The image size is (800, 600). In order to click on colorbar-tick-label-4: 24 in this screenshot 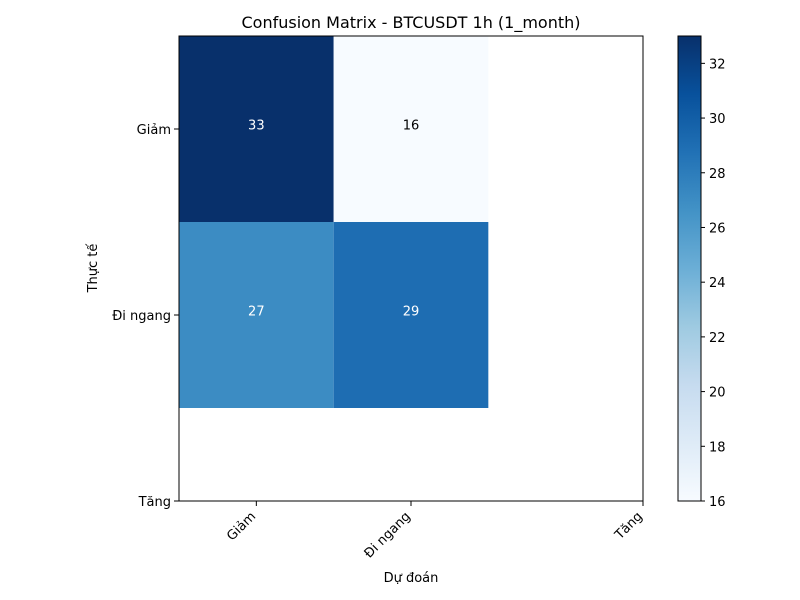, I will do `click(717, 283)`.